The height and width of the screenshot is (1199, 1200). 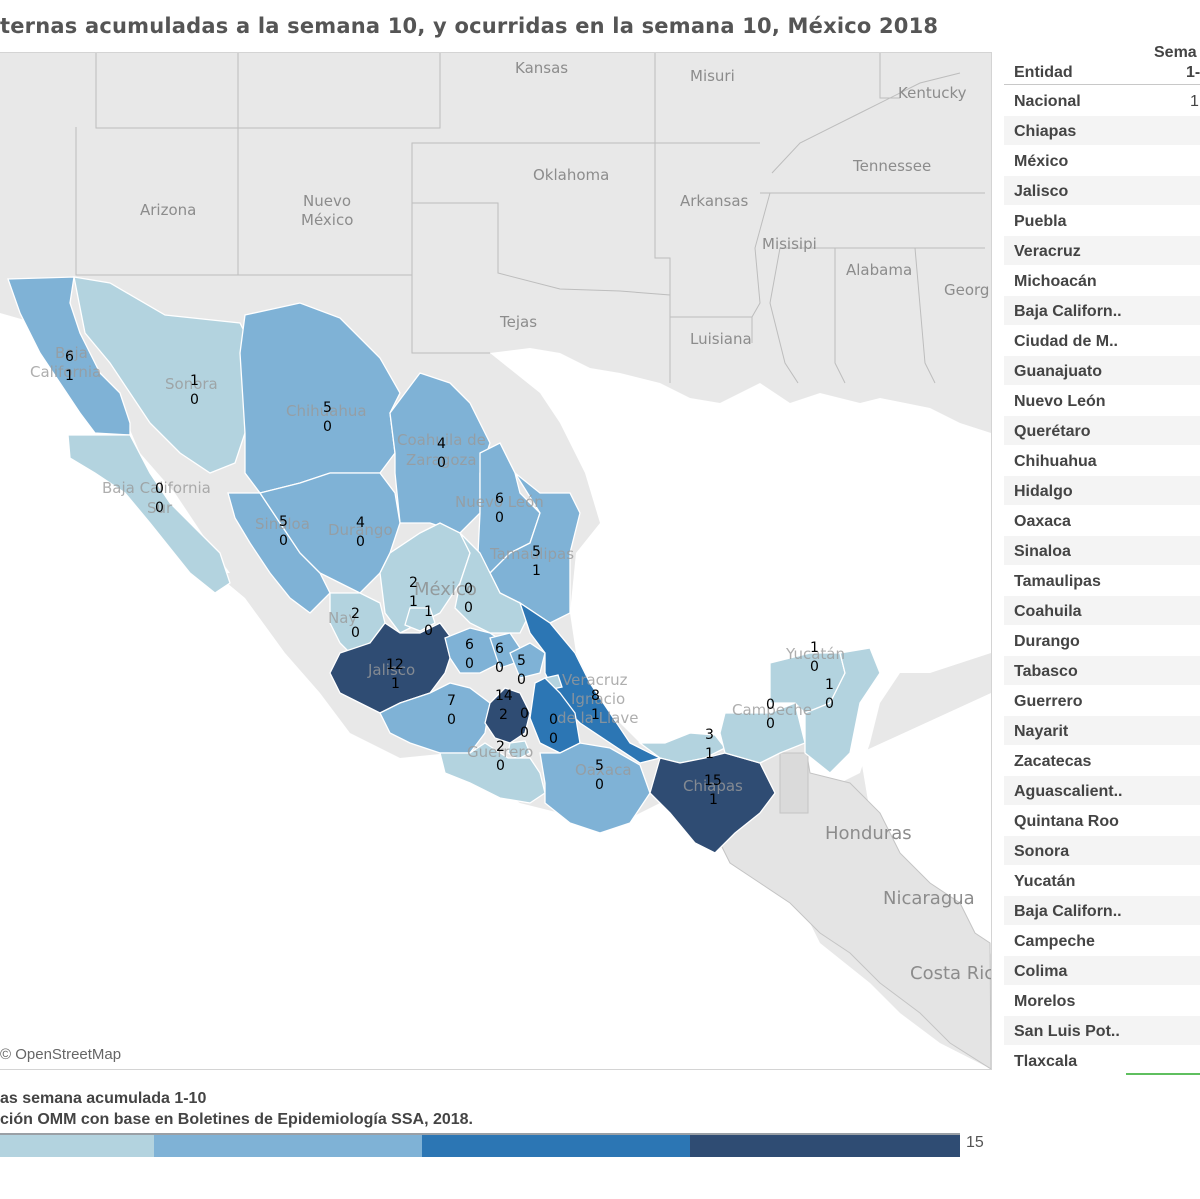 I want to click on label-campeche-acum: 0, so click(x=770, y=705).